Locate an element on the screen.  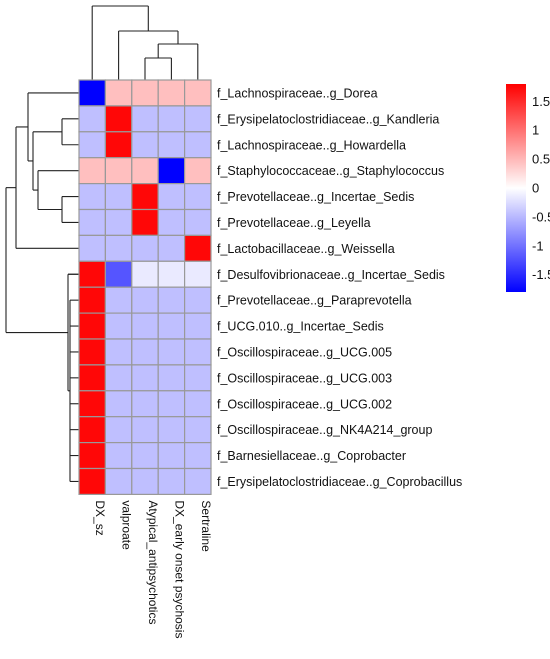
colorbar-tick-label: -1 is located at coordinates (538, 245).